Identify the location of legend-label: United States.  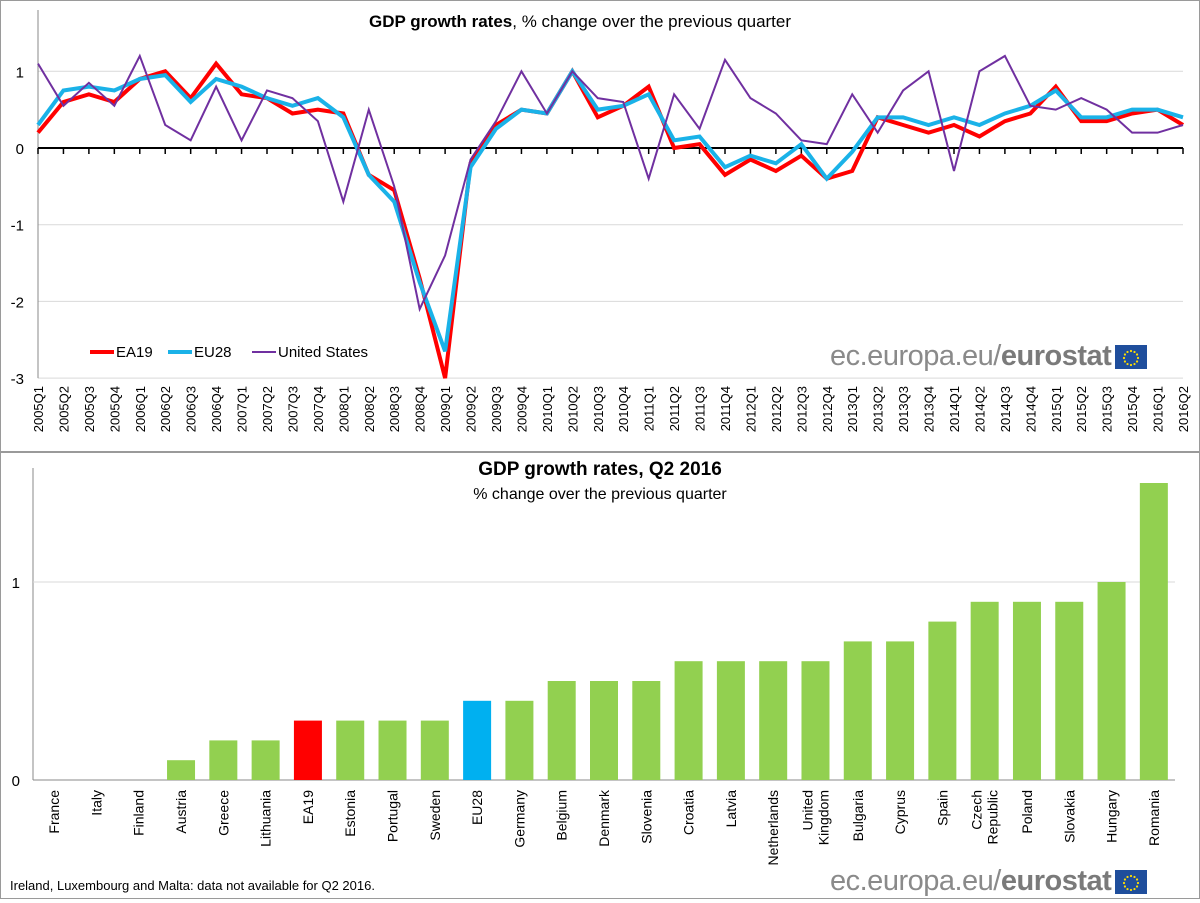
(323, 352).